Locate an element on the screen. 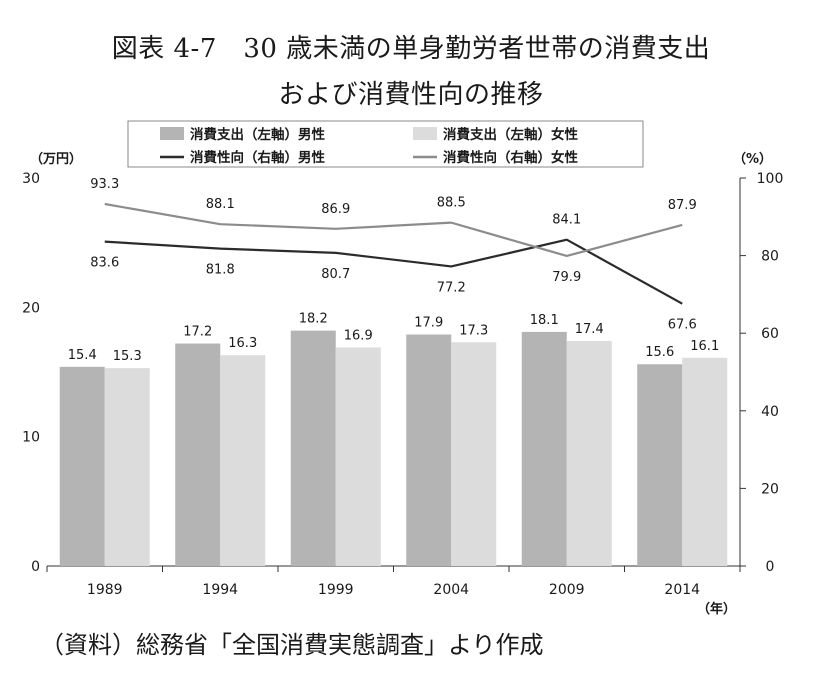 Image resolution: width=822 pixels, height=688 pixels. line-data-label: 87.9 is located at coordinates (682, 205).